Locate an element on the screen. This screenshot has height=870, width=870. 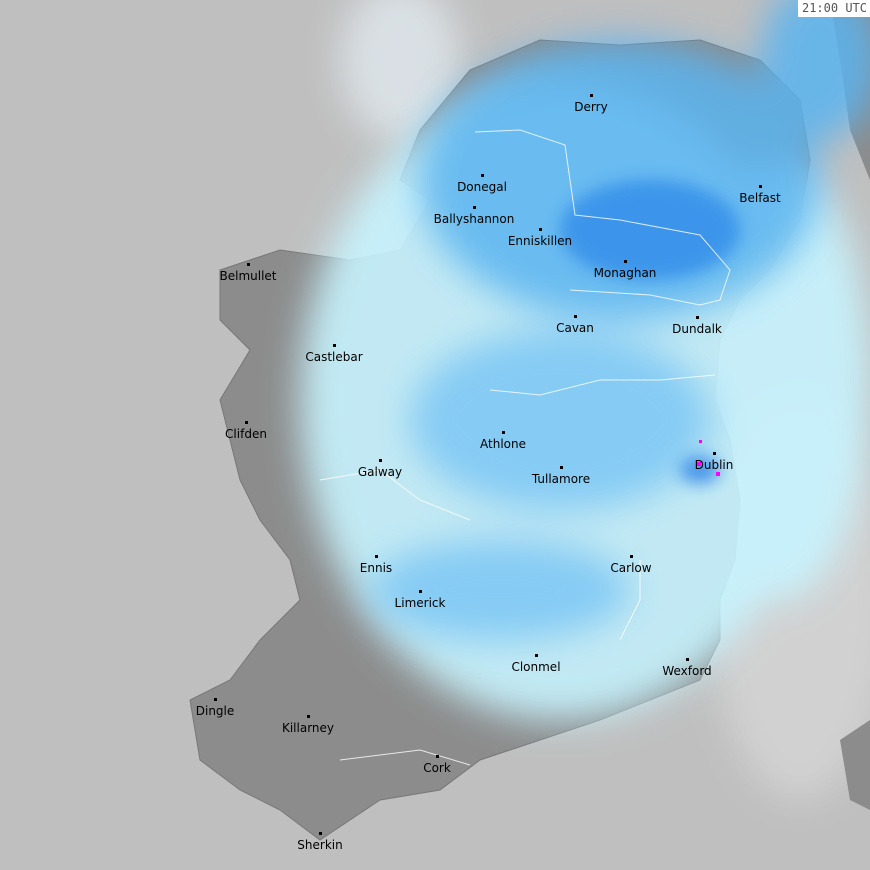
town-label: Derry is located at coordinates (591, 107).